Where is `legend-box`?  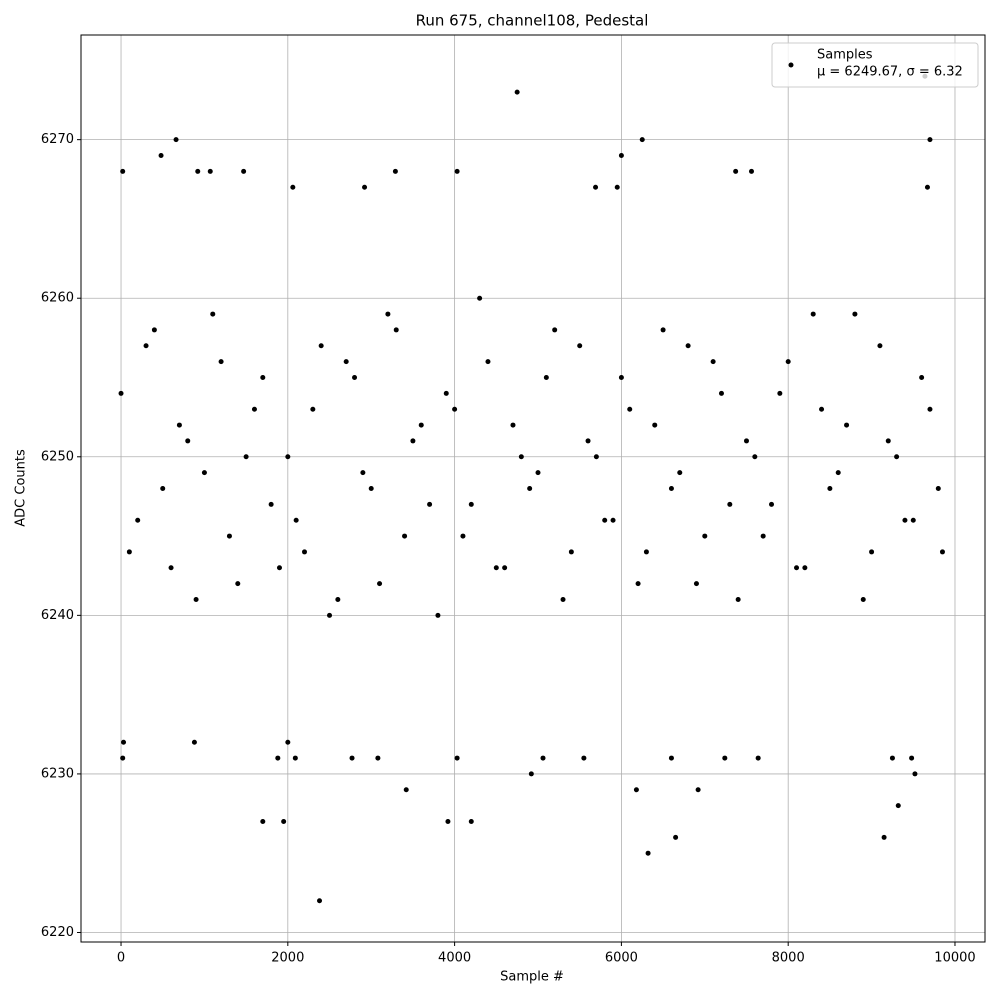
legend-box is located at coordinates (875, 65).